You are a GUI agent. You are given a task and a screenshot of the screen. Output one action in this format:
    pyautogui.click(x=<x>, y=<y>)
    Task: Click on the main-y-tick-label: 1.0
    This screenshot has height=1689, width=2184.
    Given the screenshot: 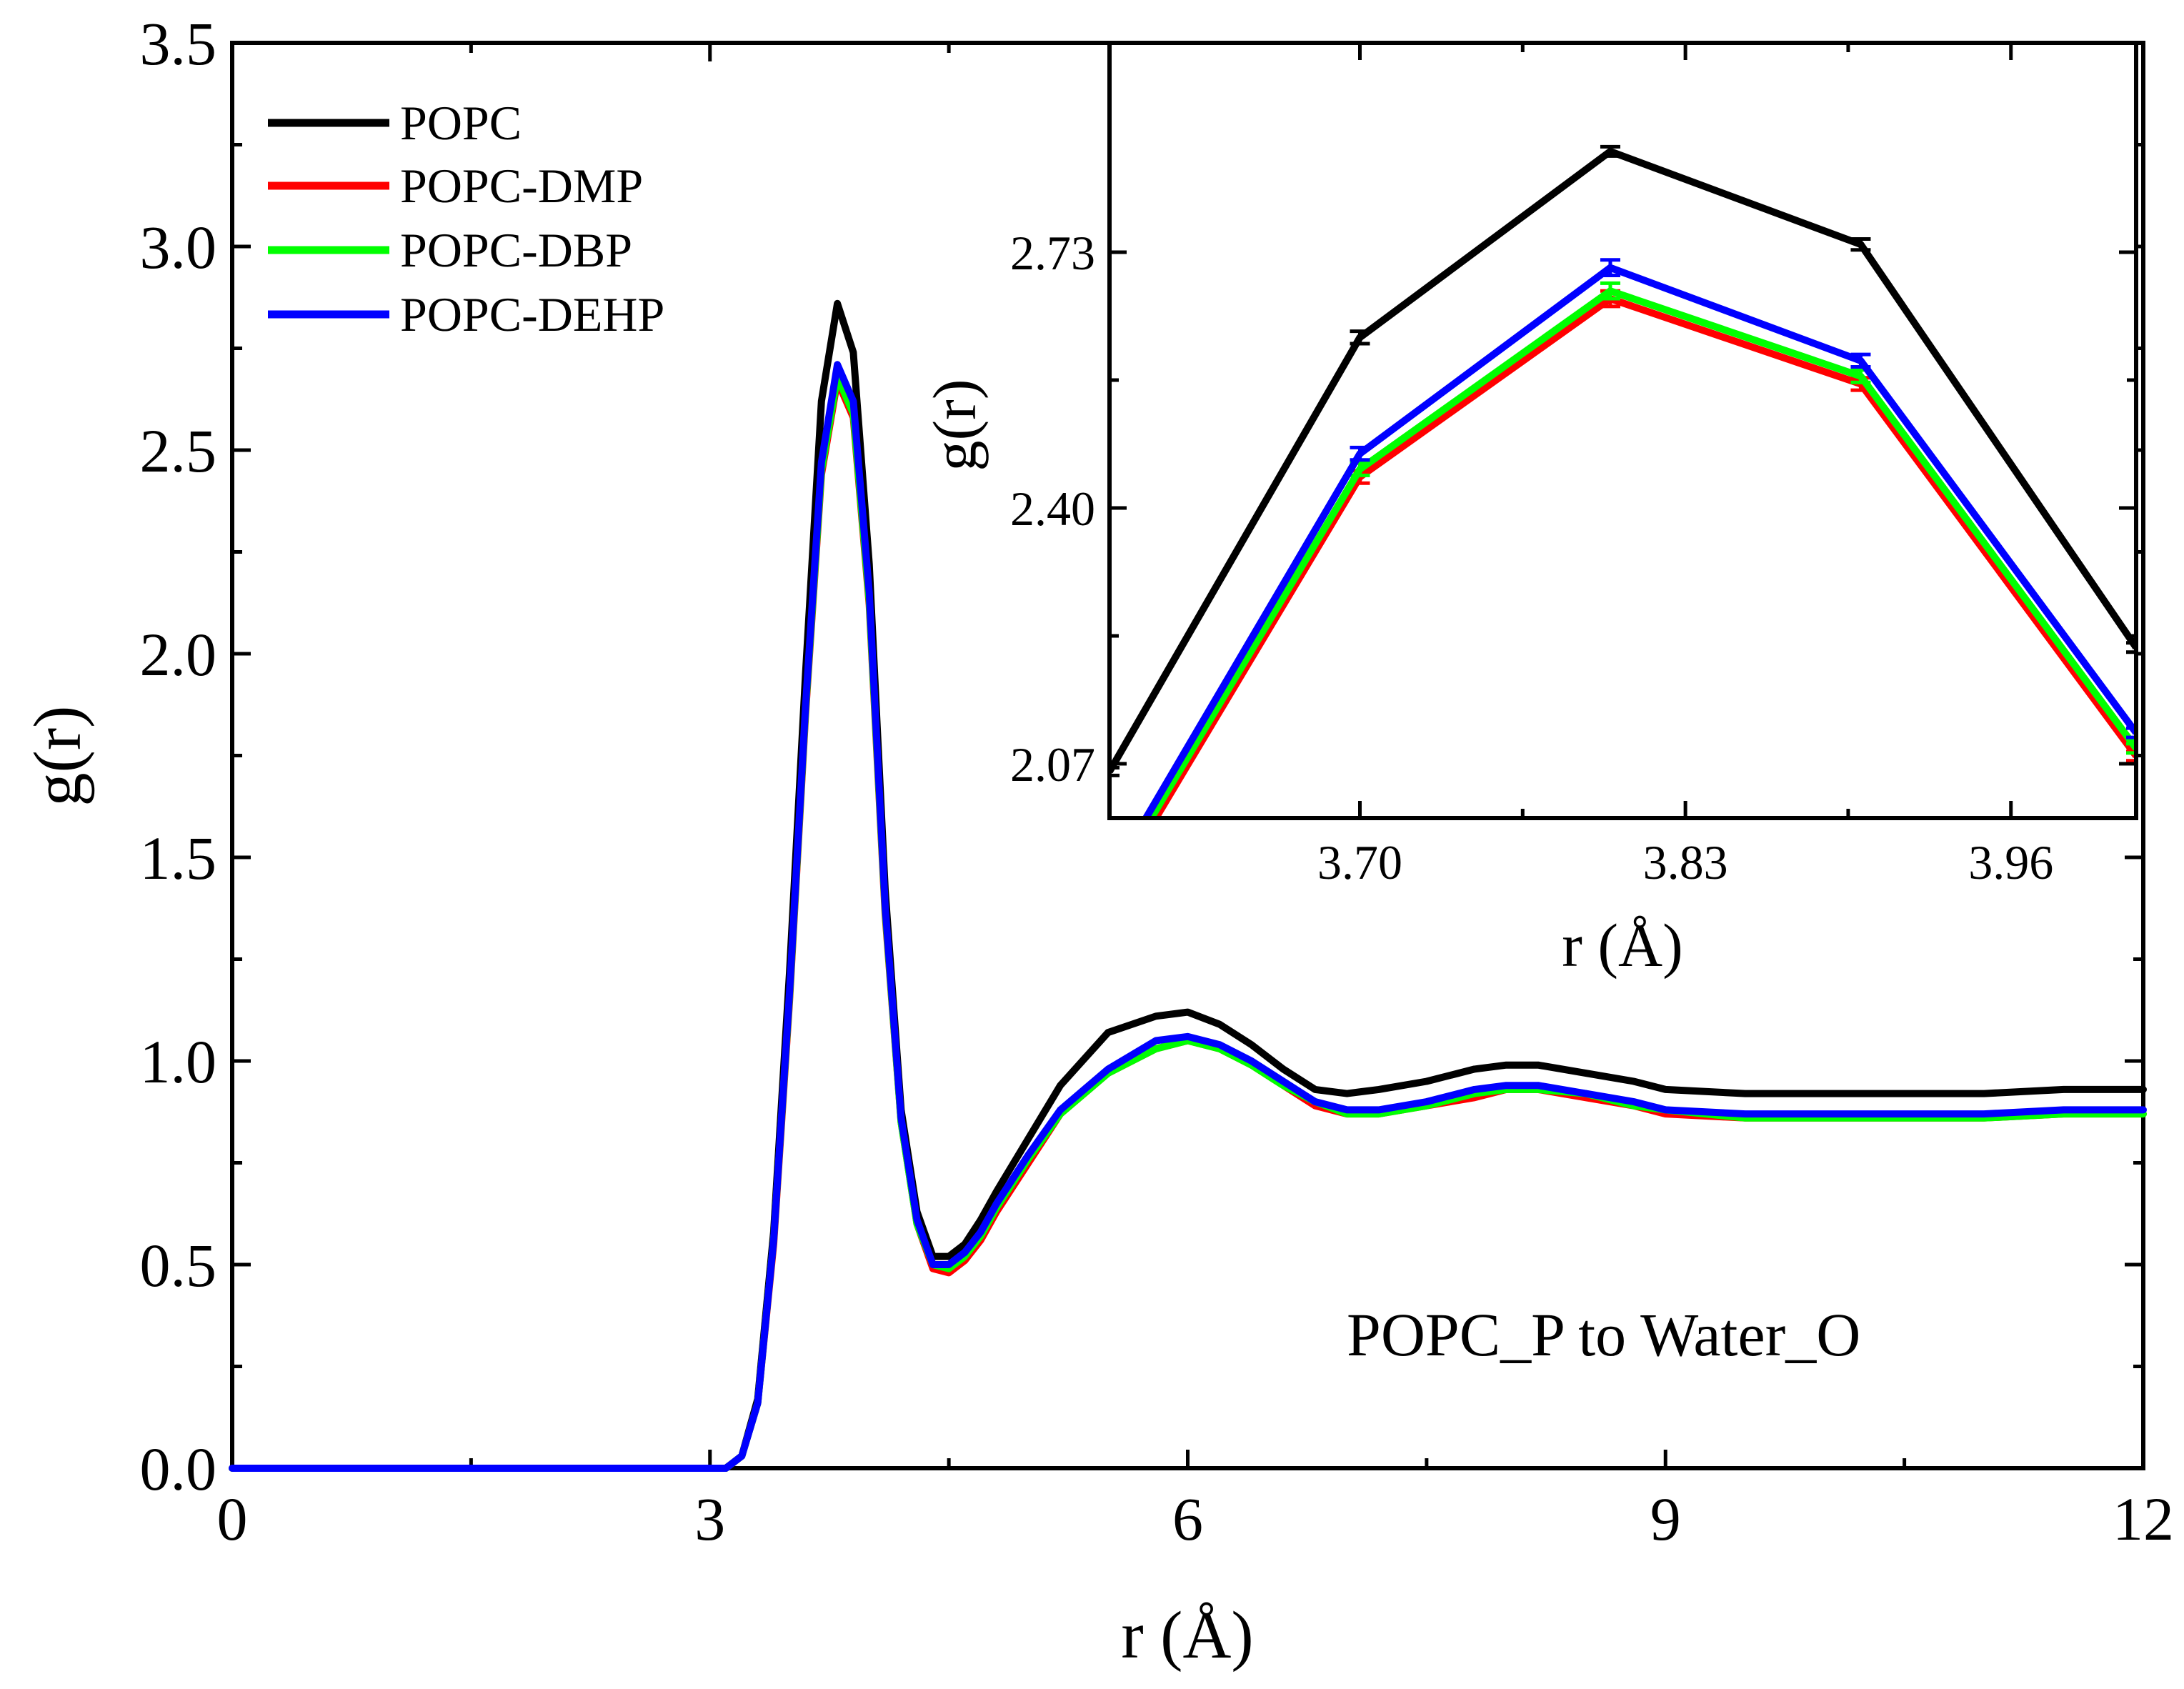 What is the action you would take?
    pyautogui.click(x=178, y=1061)
    